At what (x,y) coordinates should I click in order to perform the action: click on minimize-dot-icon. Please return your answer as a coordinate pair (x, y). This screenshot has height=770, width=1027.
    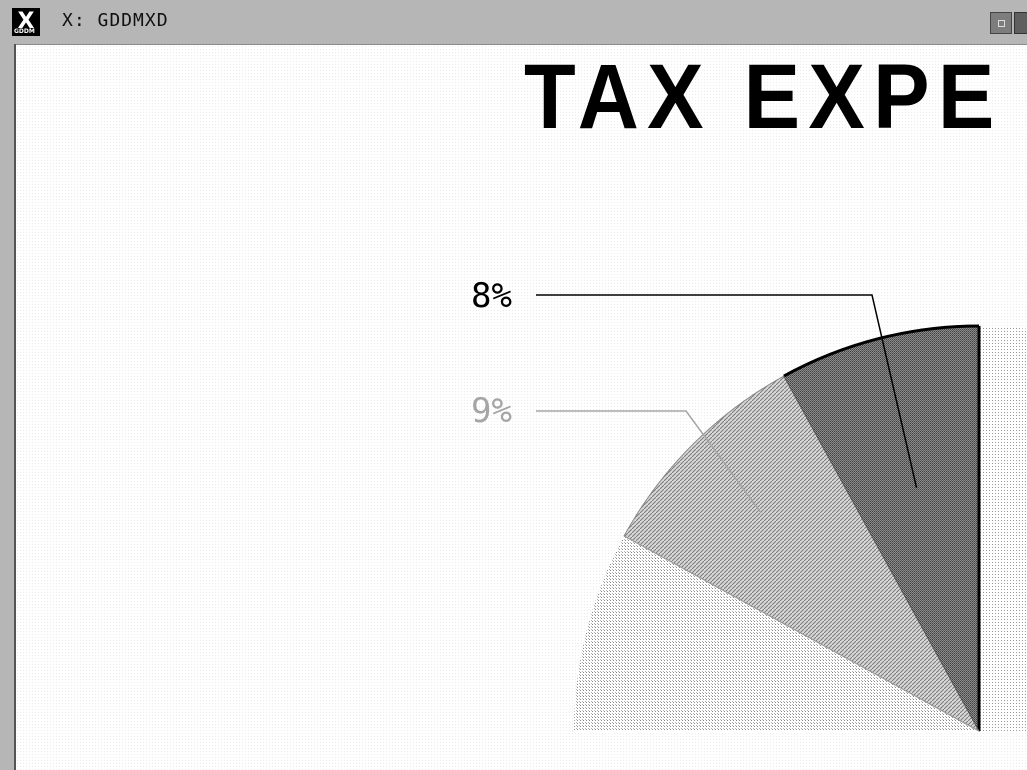
    Looking at the image, I should click on (1001, 23).